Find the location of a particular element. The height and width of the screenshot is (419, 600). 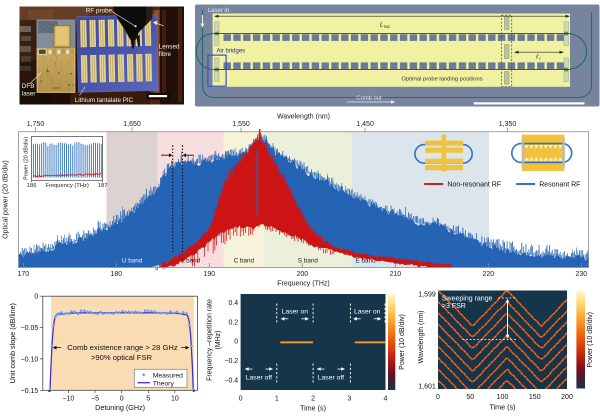

svg-text: 1,650 is located at coordinates (132, 124).